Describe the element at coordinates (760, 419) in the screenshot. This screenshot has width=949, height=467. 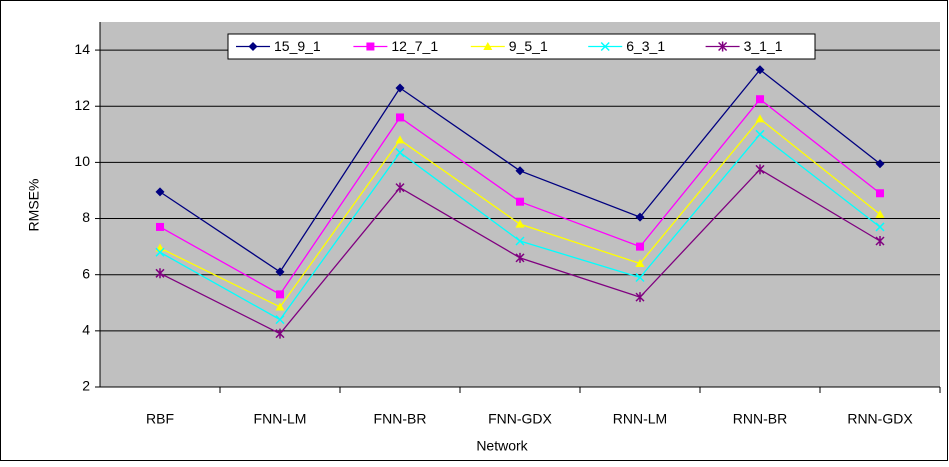
I see `x-tick-label: RNN-BR` at that location.